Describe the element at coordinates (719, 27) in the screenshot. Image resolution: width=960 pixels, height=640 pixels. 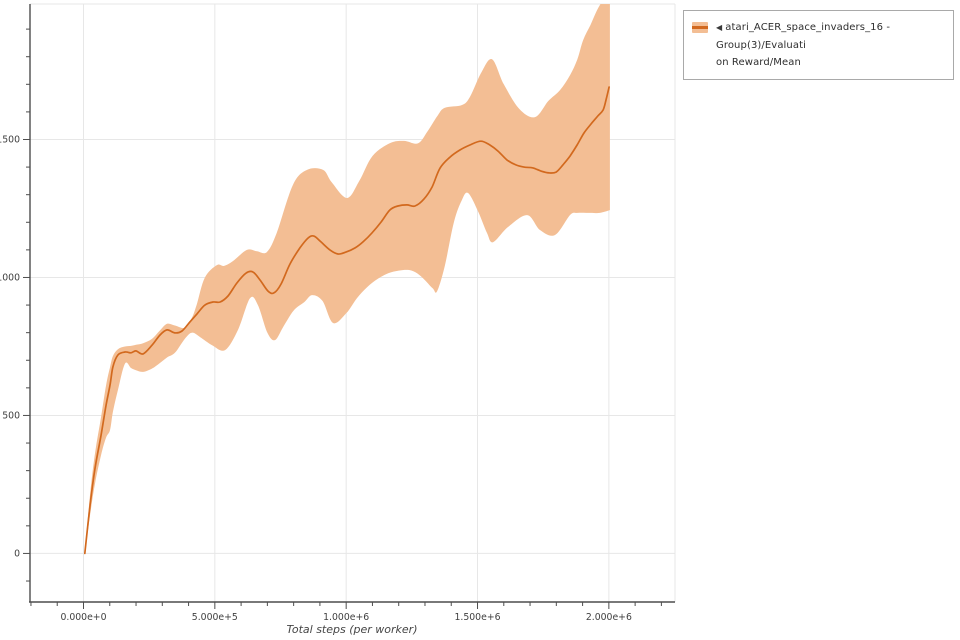
I see `collapse-triangle-icon: ◀` at that location.